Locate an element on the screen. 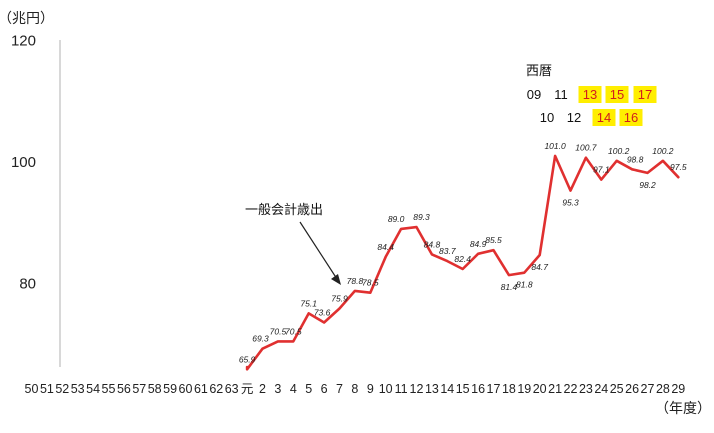  x-tick-label: 29 is located at coordinates (678, 389).